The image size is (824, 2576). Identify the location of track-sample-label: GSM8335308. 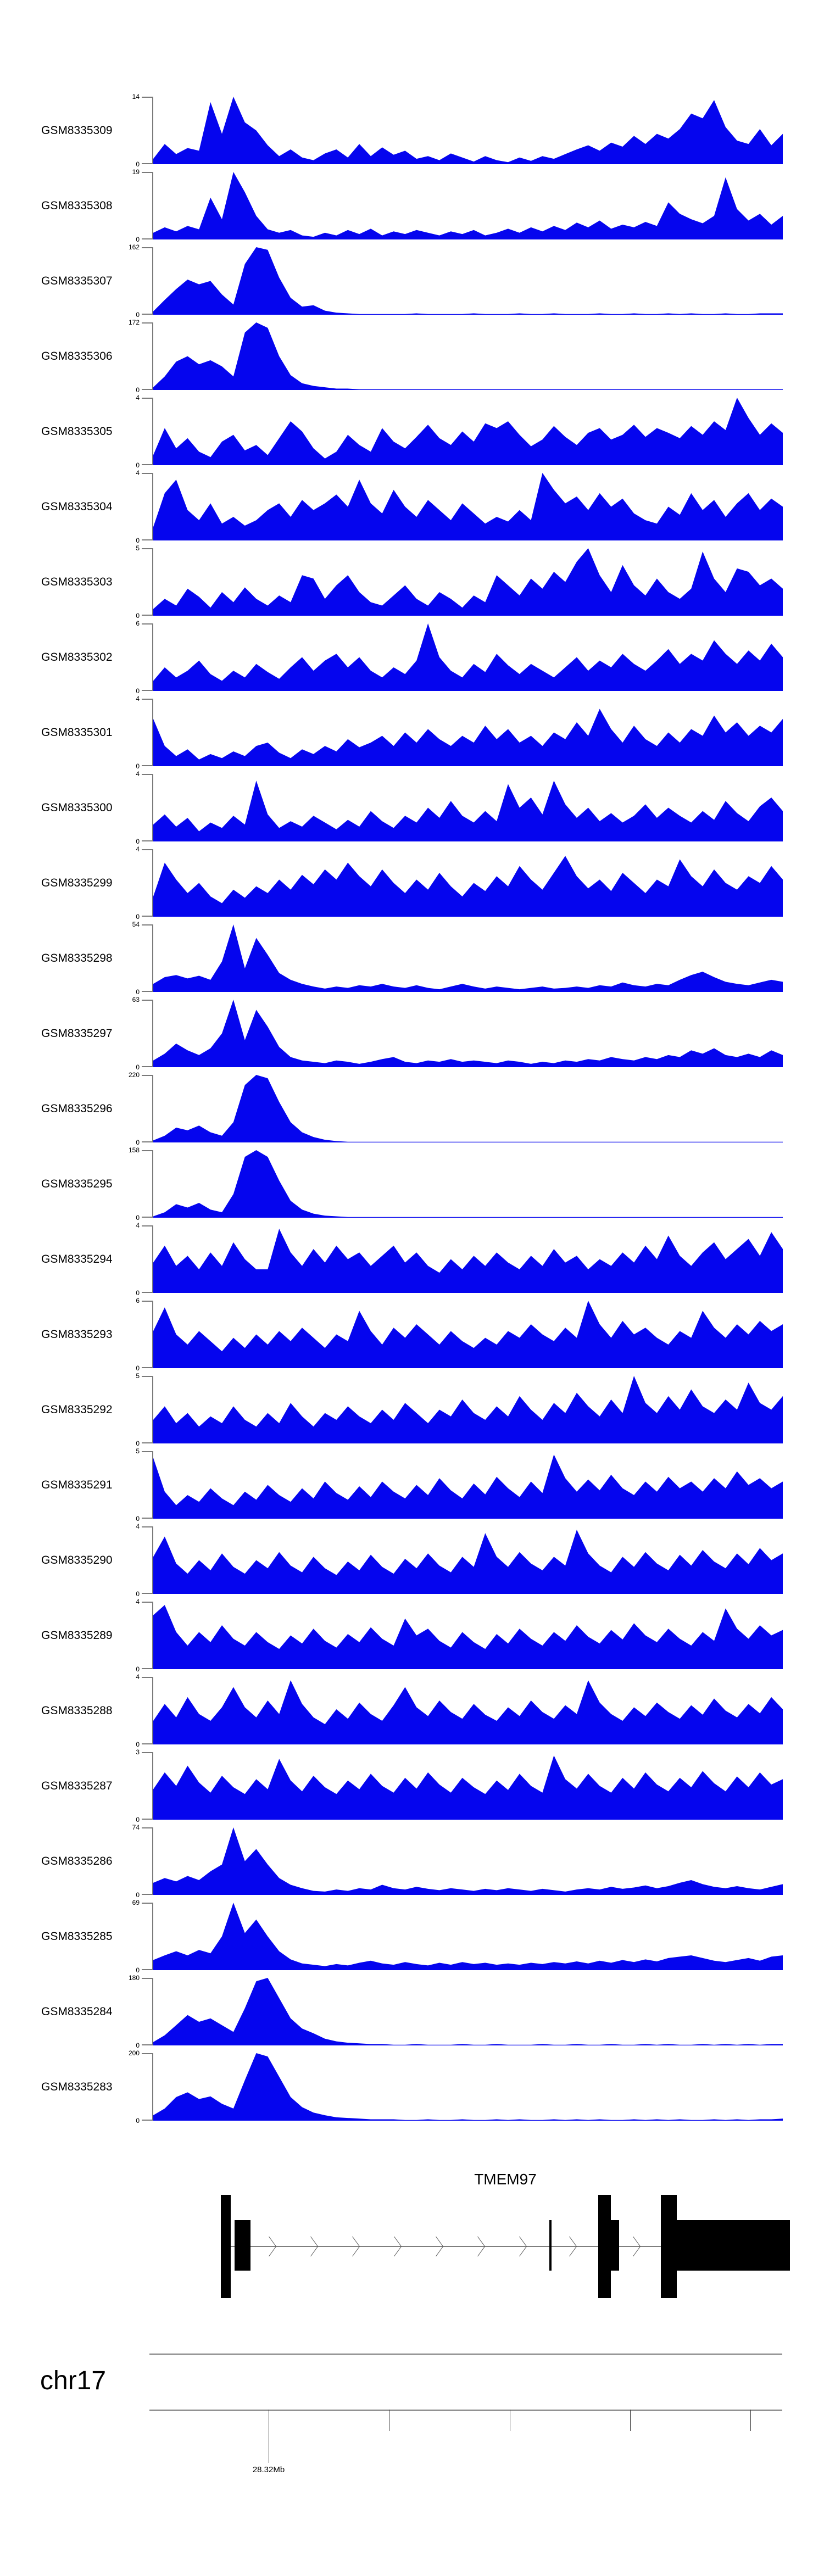
(77, 205).